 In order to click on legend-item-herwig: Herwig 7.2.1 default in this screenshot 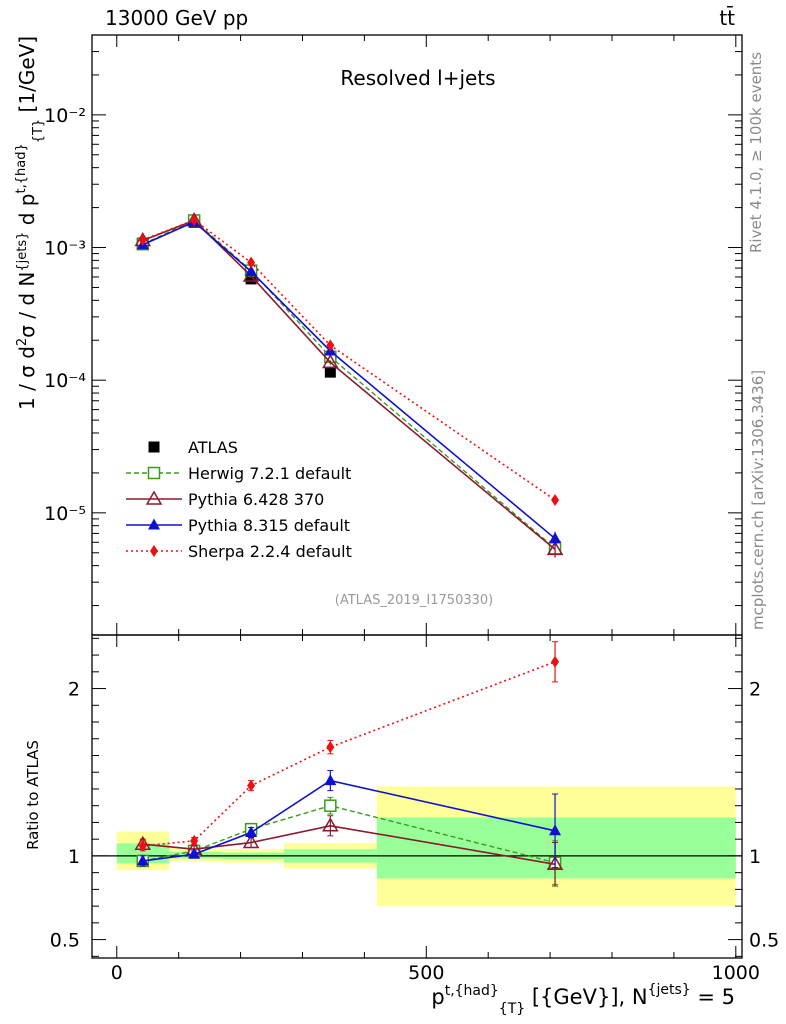, I will do `click(238, 473)`.